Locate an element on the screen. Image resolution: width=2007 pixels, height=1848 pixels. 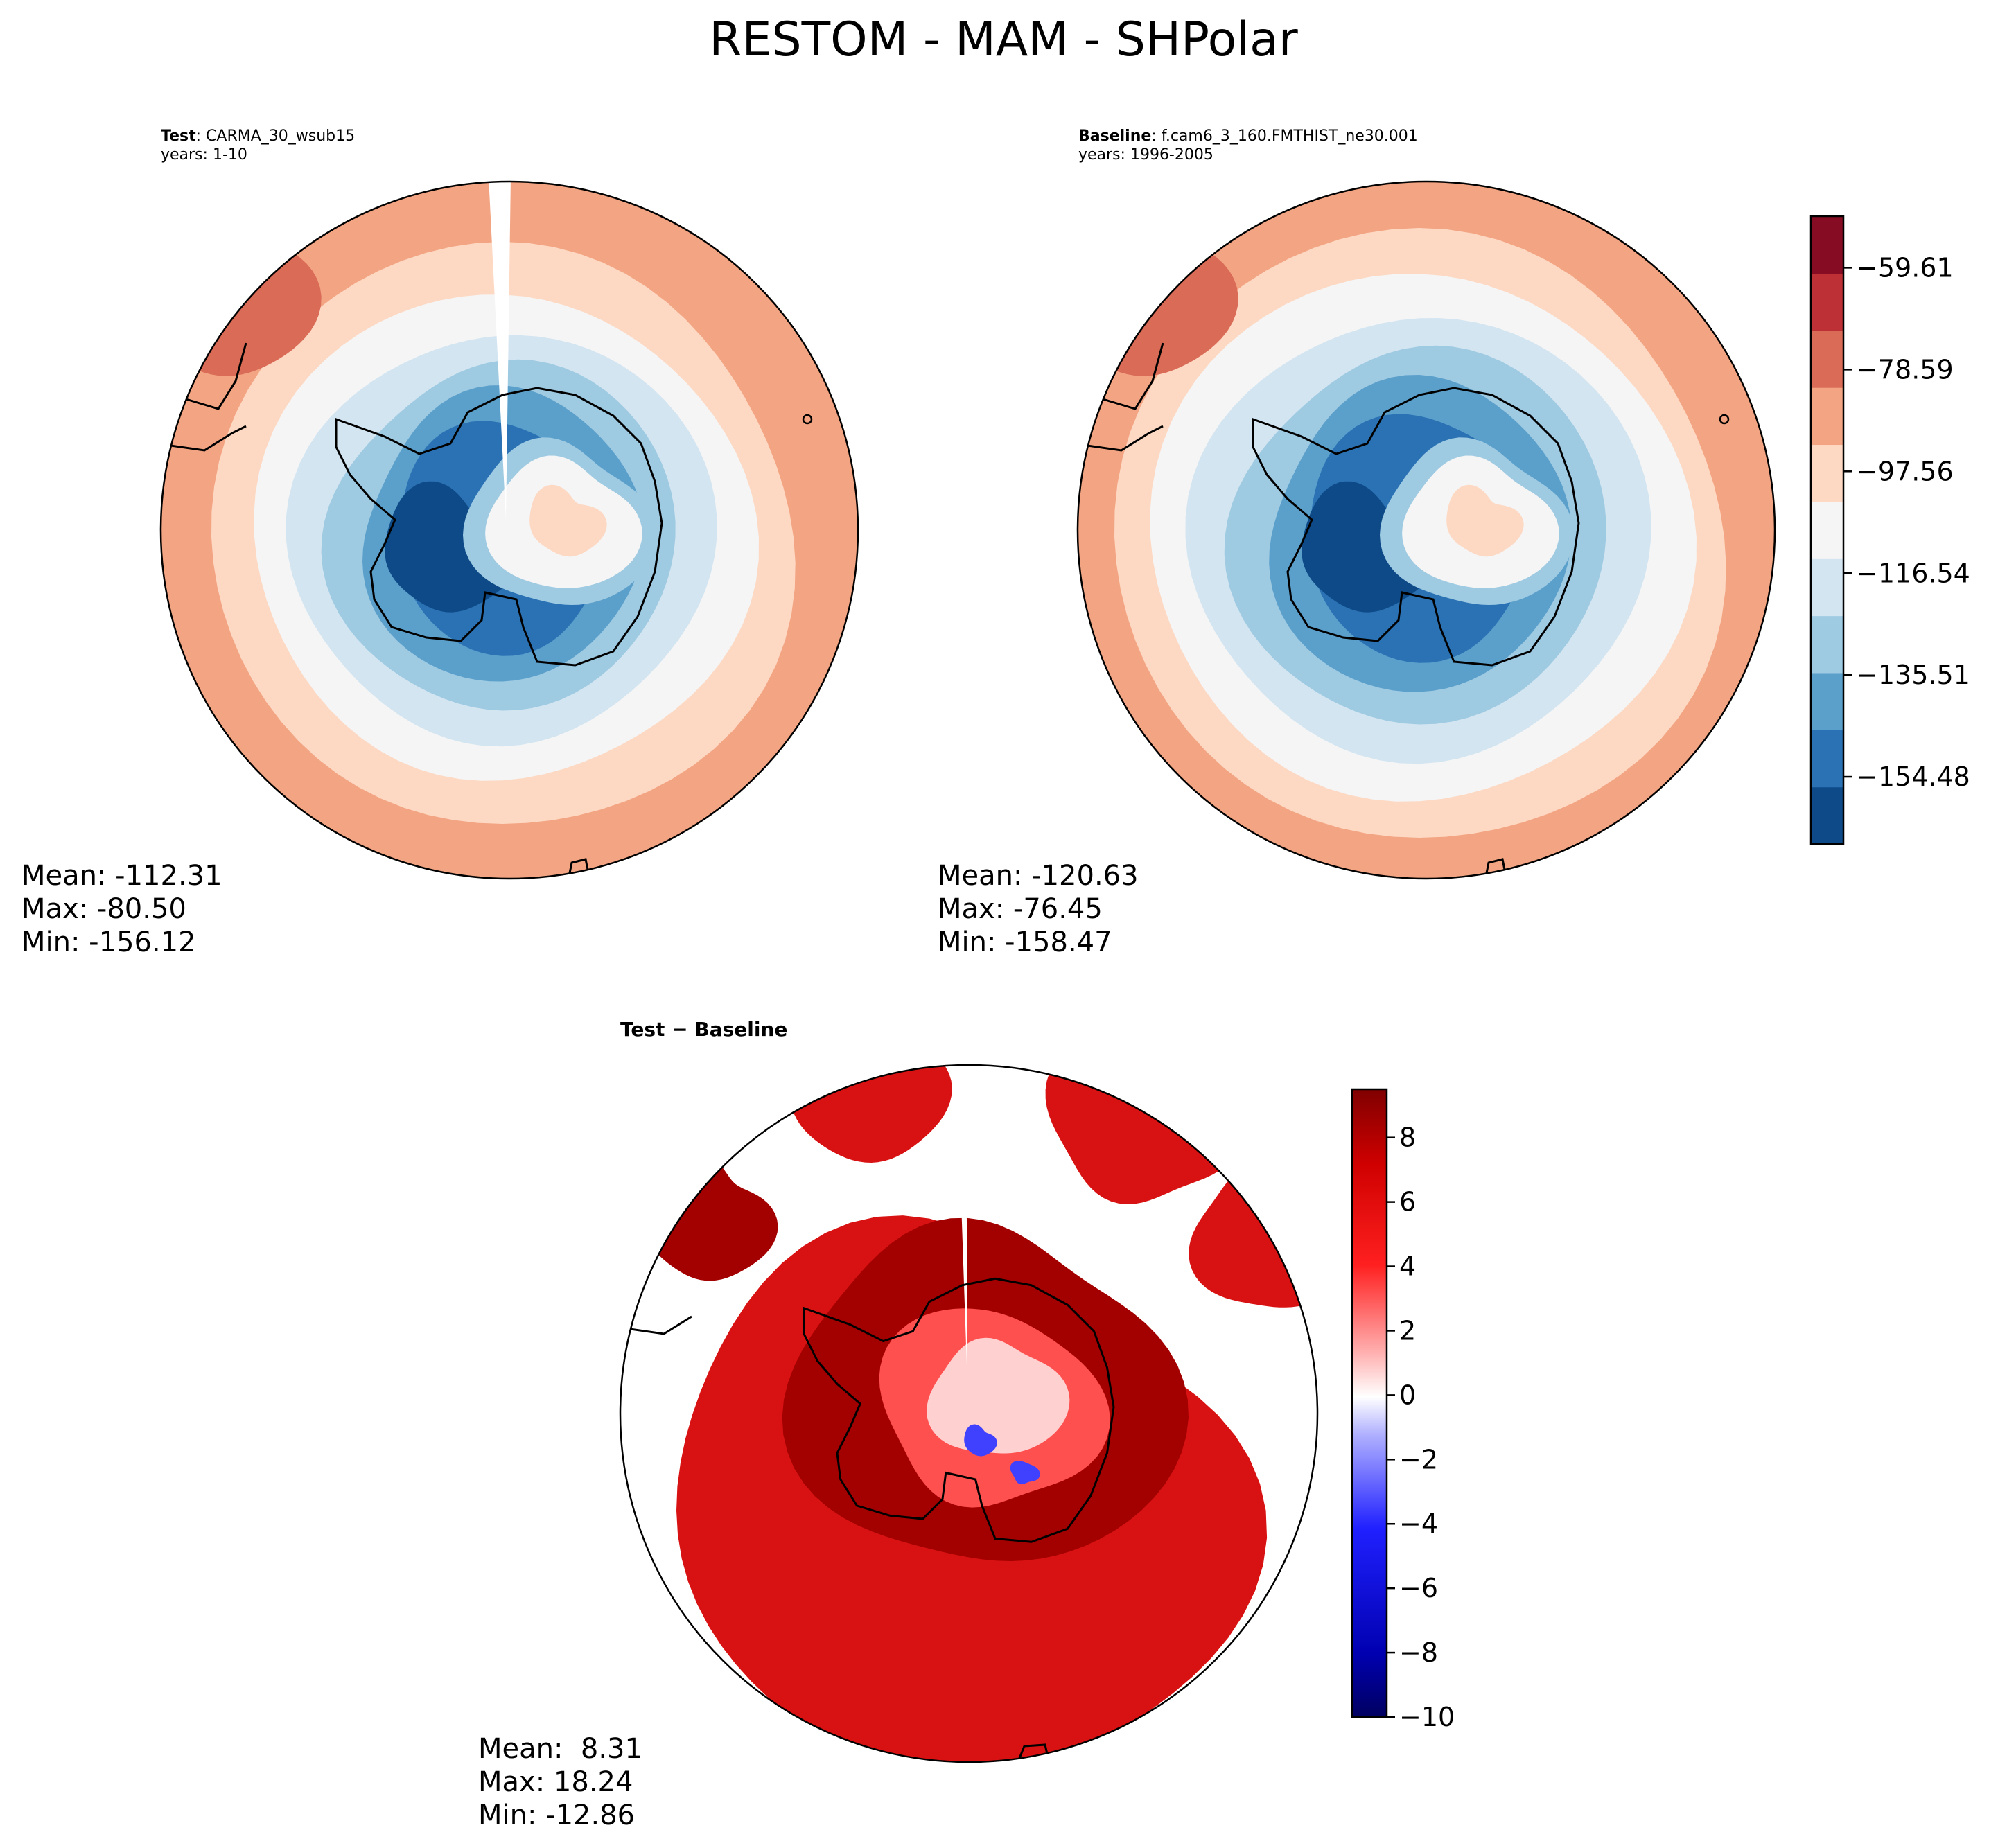
colorbar-abs-frame is located at coordinates (1827, 530).